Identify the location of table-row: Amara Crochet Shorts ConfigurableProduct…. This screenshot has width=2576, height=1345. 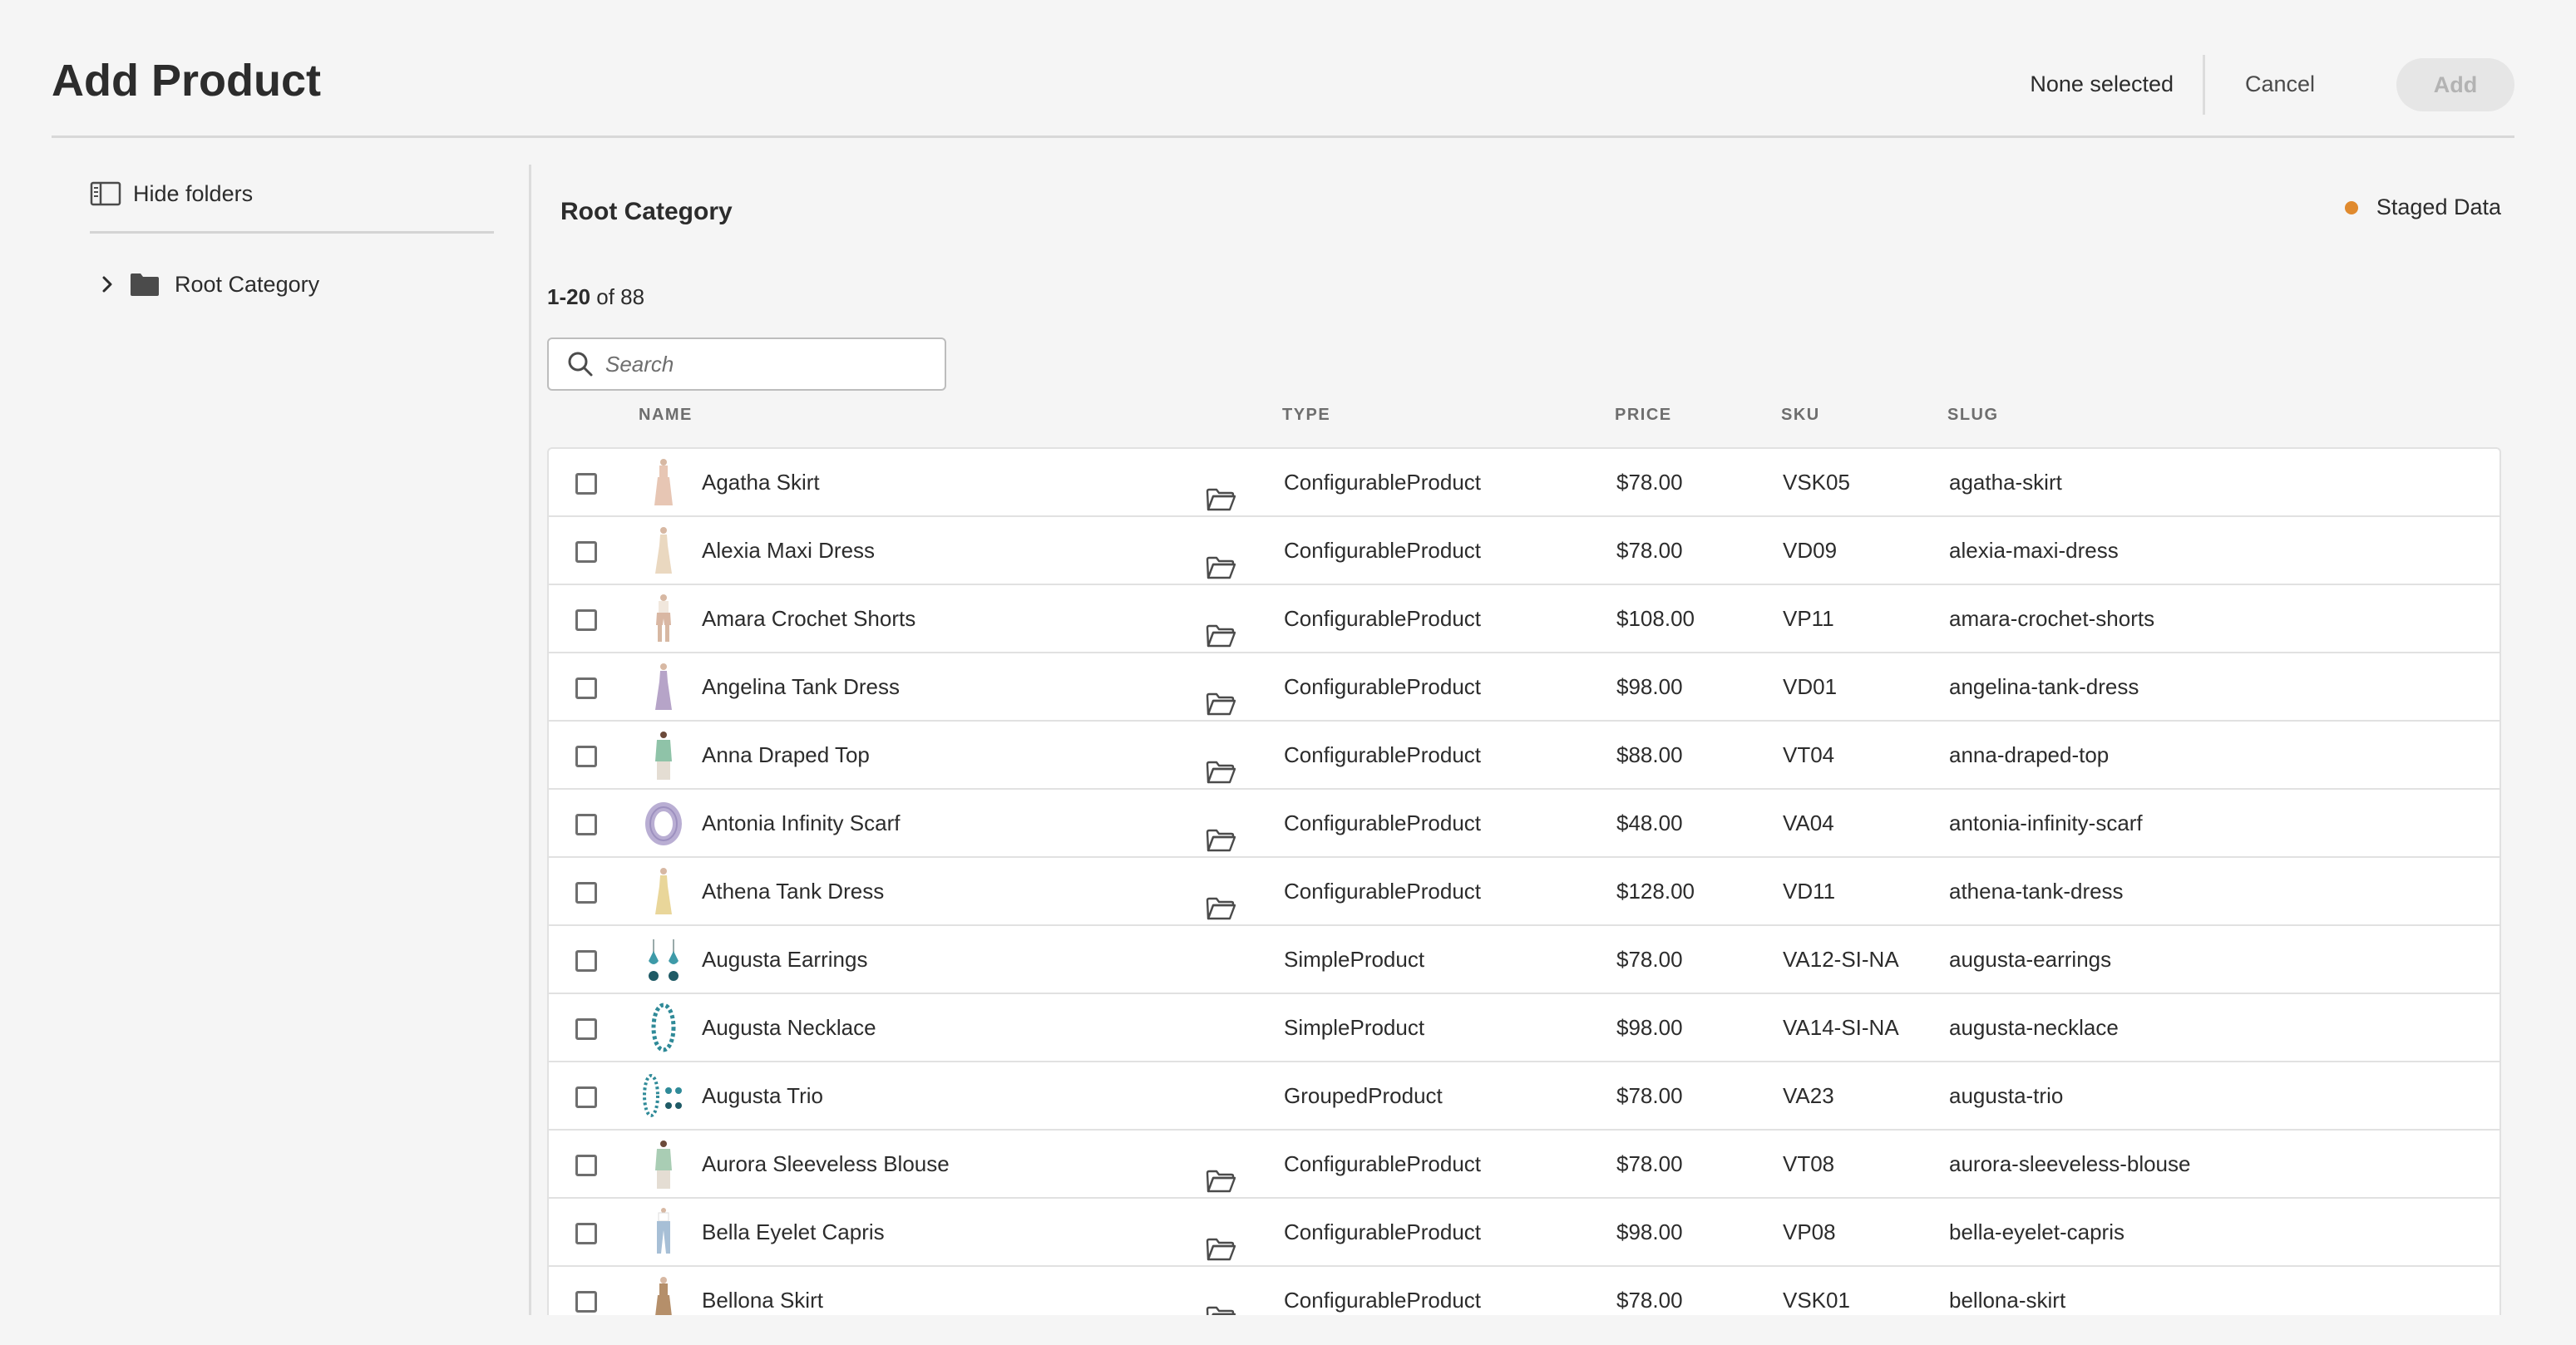
(1524, 619).